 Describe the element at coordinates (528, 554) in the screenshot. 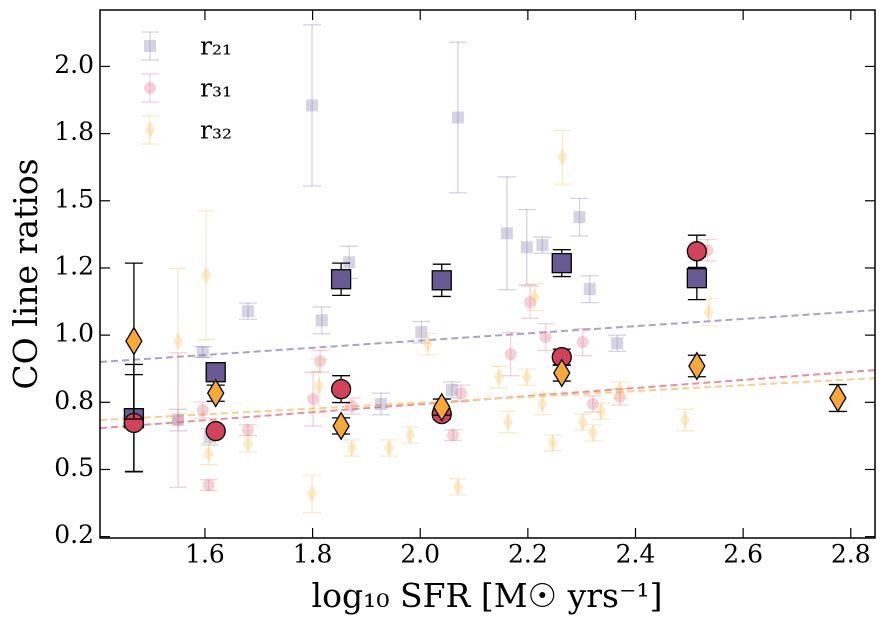

I see `x-tick-label: 2.2` at that location.